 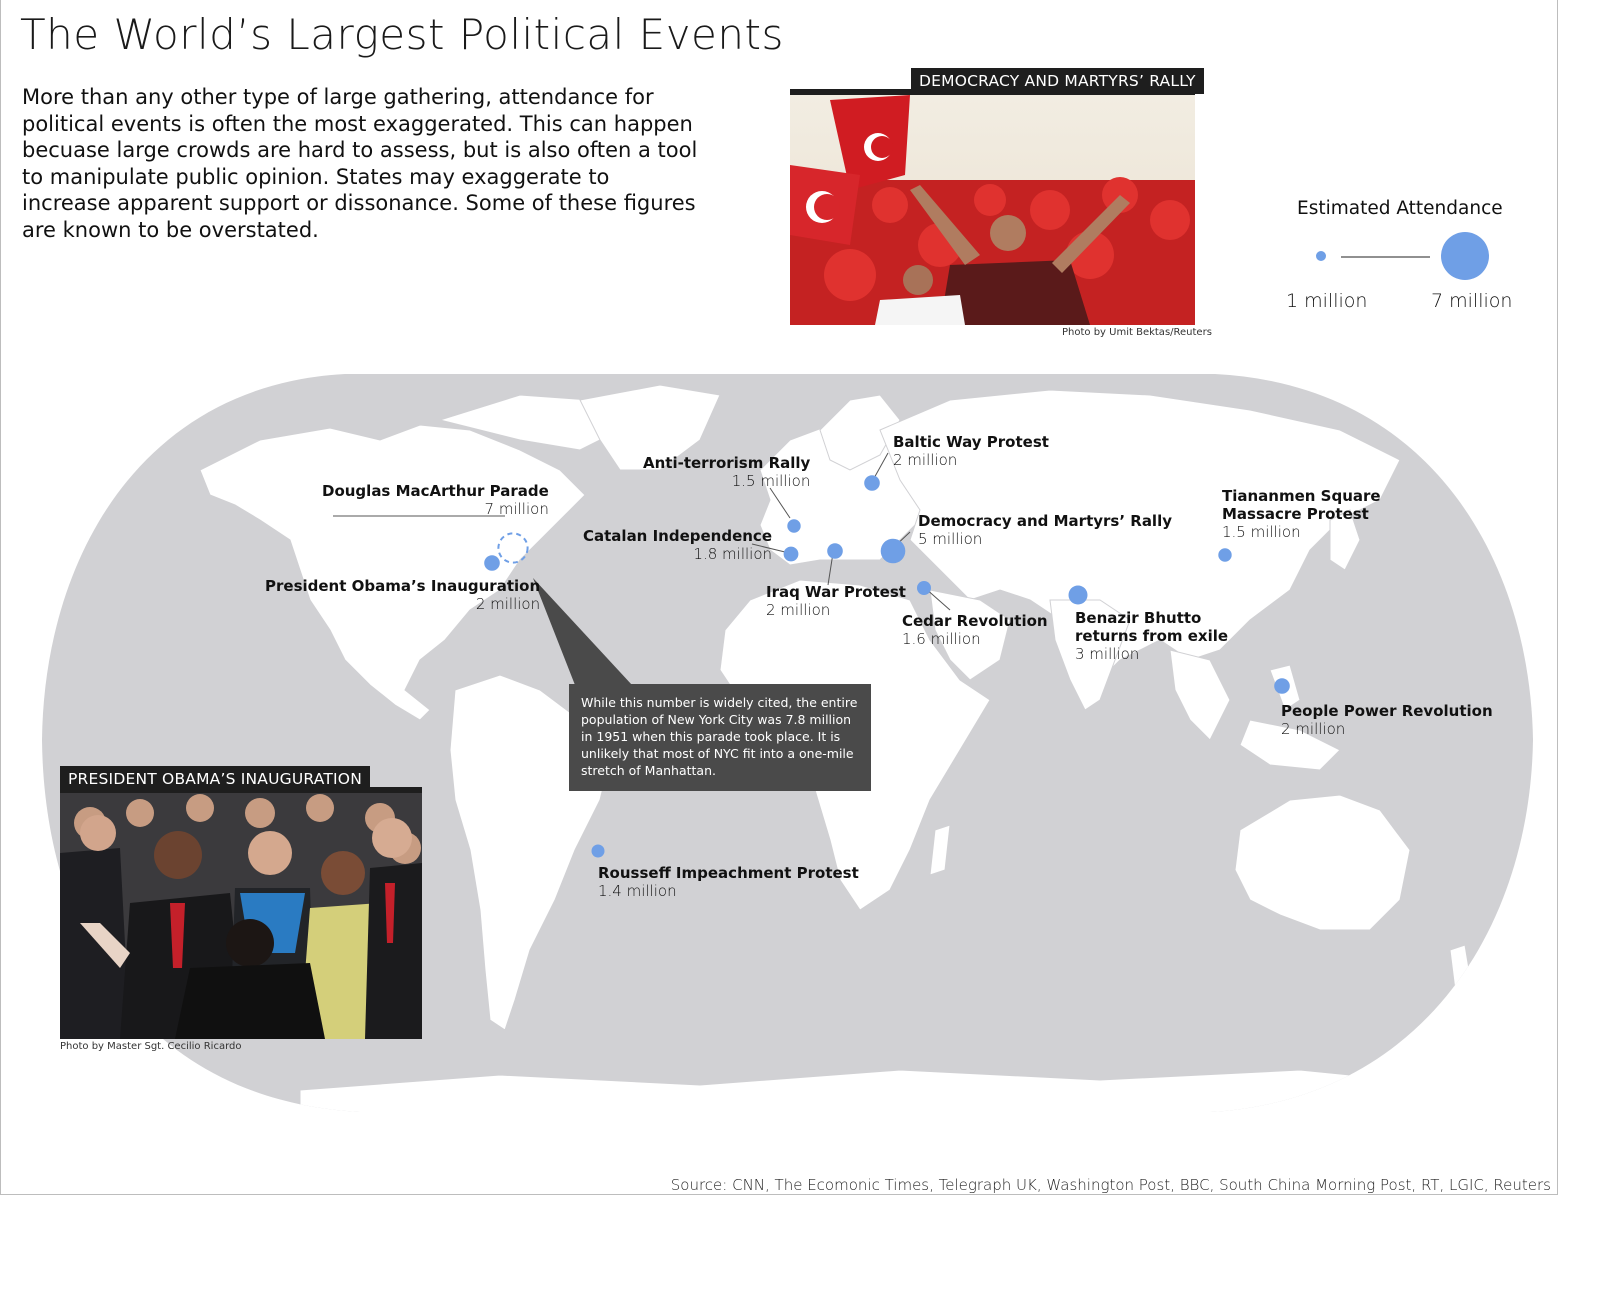 I want to click on legend-min-label: 1 million, so click(x=1327, y=301).